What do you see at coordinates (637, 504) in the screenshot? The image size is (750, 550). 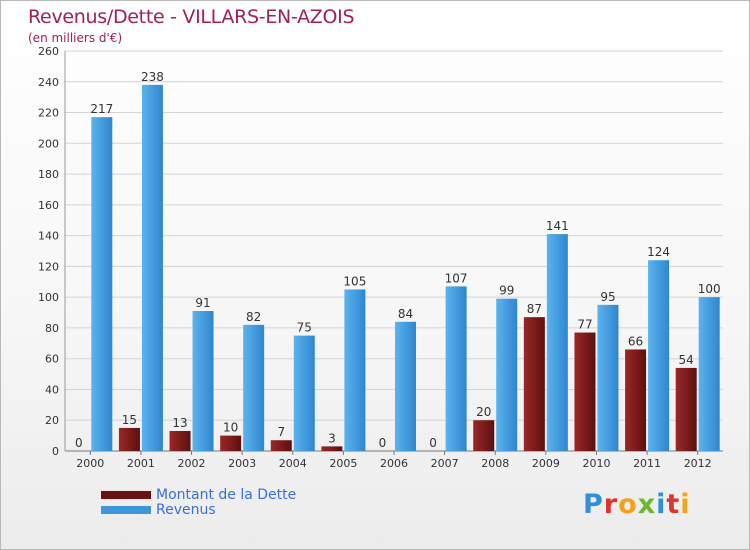 I see `proxiti-logo: Proxiti` at bounding box center [637, 504].